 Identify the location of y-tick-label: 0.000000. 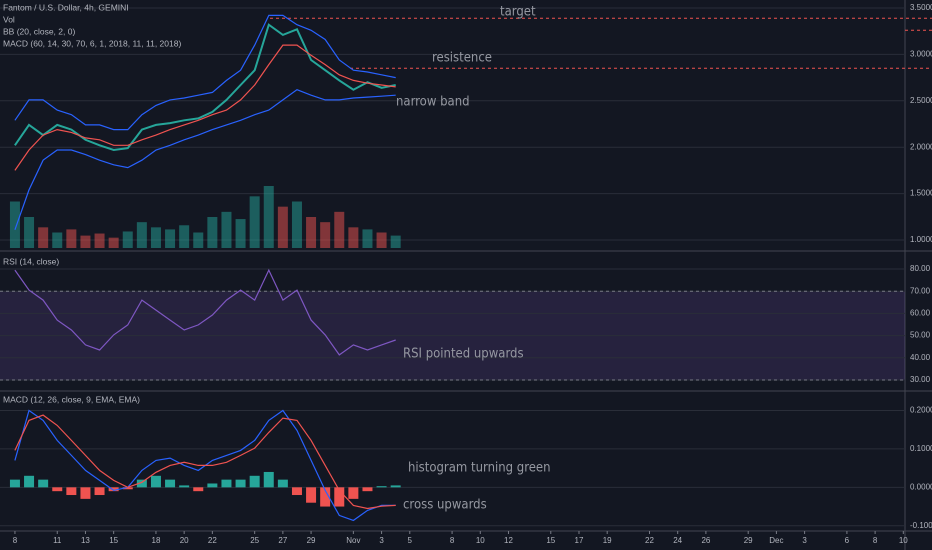
(921, 486).